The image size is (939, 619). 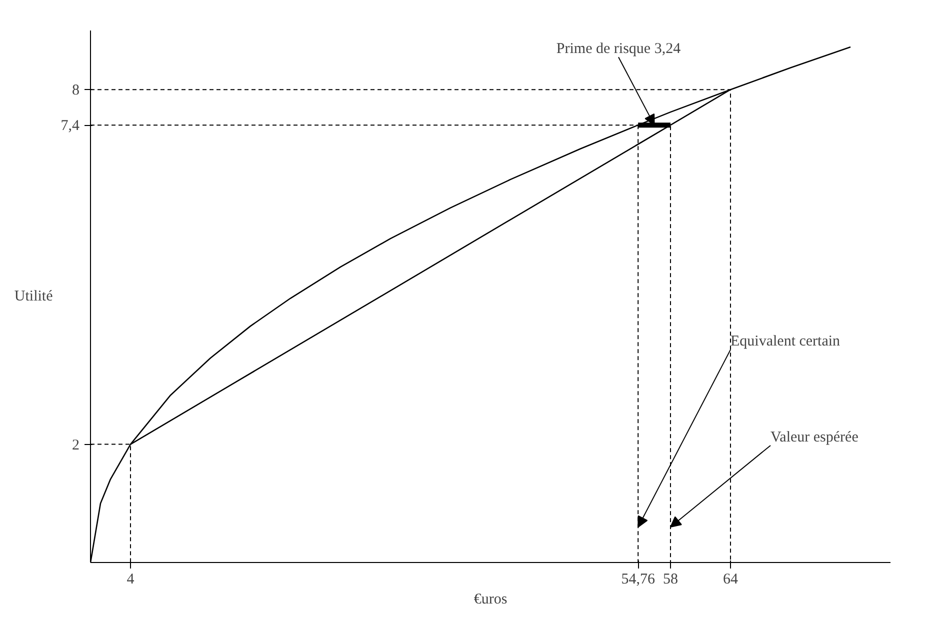 I want to click on x-tick-label: 54,76, so click(x=638, y=580).